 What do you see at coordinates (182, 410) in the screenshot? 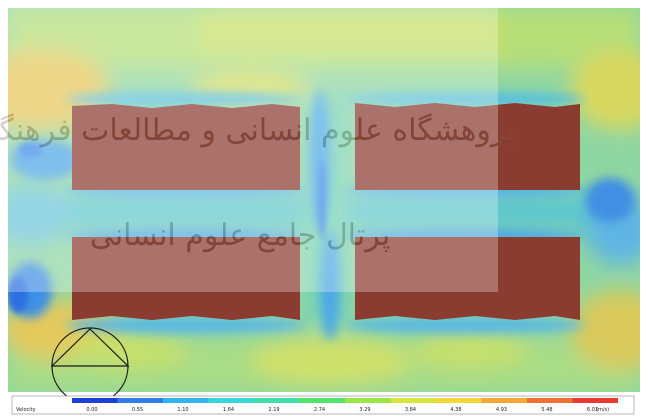
I see `legend-tick-label: 1.10` at bounding box center [182, 410].